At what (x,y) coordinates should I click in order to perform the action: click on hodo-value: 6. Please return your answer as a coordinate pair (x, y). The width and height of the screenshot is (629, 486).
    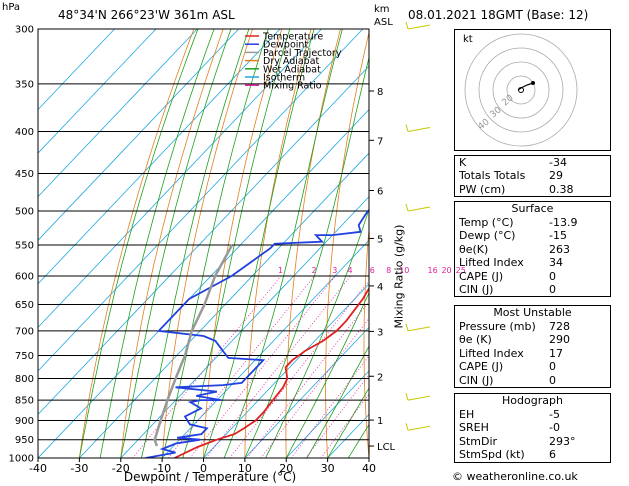
    Looking at the image, I should click on (552, 455).